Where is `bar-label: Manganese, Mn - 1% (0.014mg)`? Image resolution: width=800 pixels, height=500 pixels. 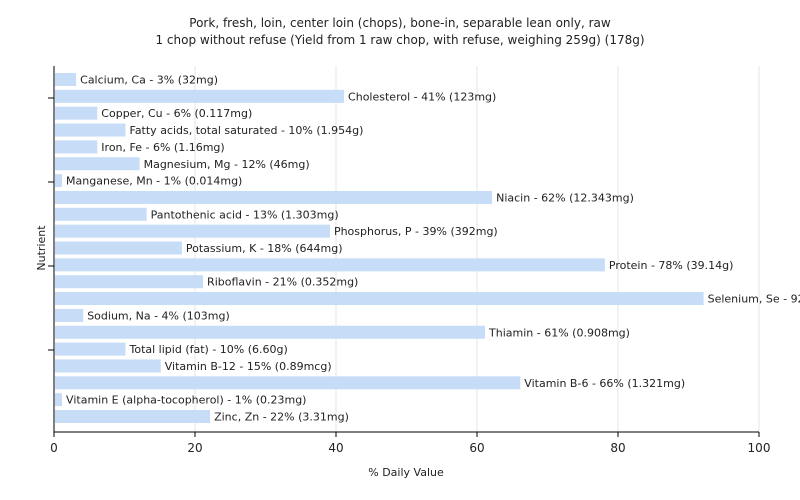 bar-label: Manganese, Mn - 1% (0.014mg) is located at coordinates (154, 181).